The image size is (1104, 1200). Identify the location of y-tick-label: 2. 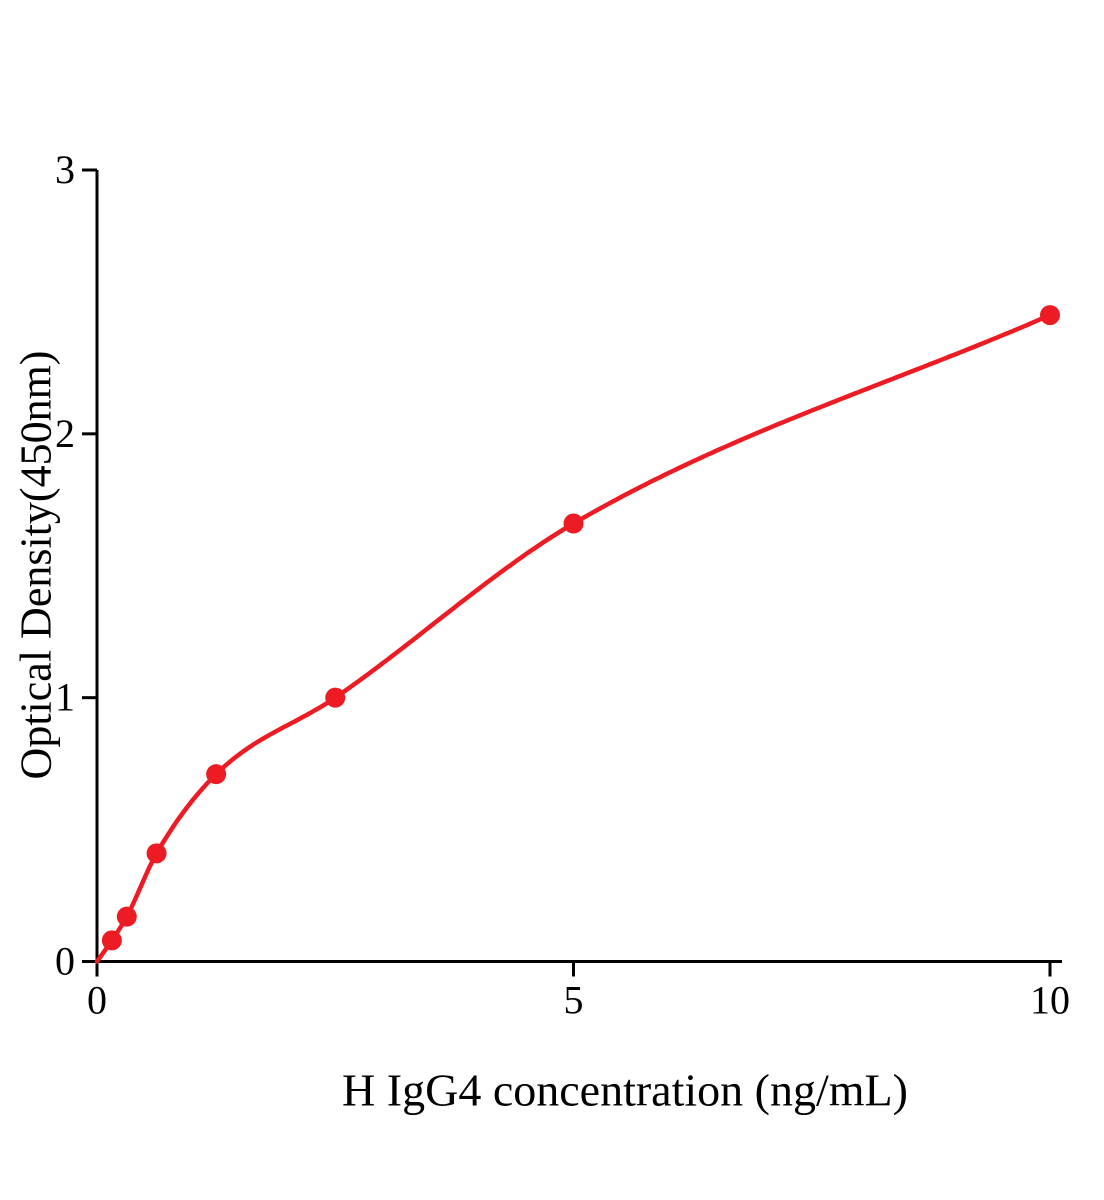
(65, 433).